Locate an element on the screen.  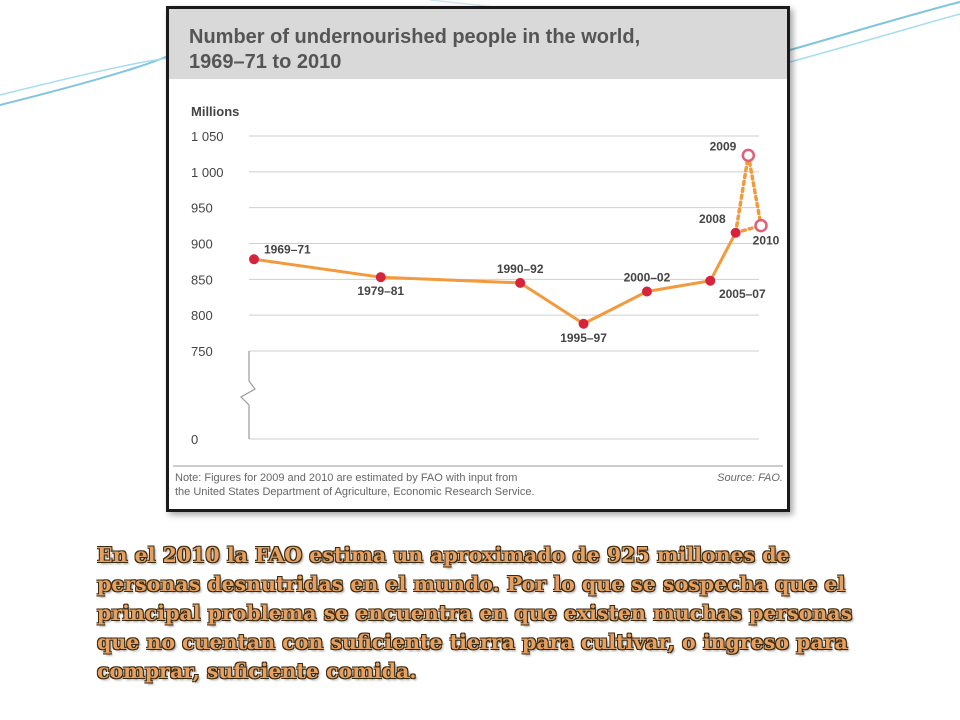
series-markers is located at coordinates (508, 238).